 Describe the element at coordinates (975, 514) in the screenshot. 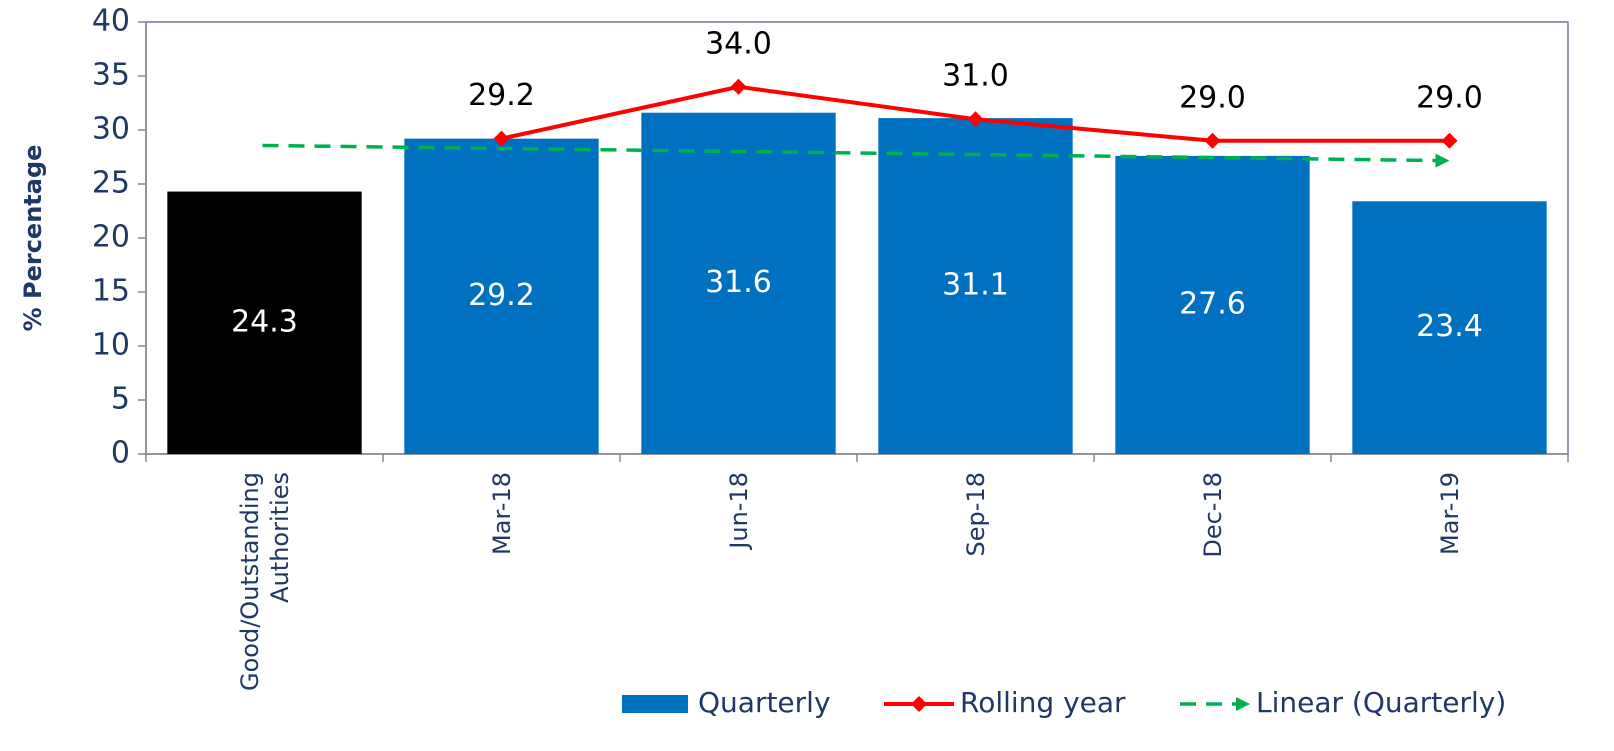

I see `x-tick-label: Sep-18` at that location.